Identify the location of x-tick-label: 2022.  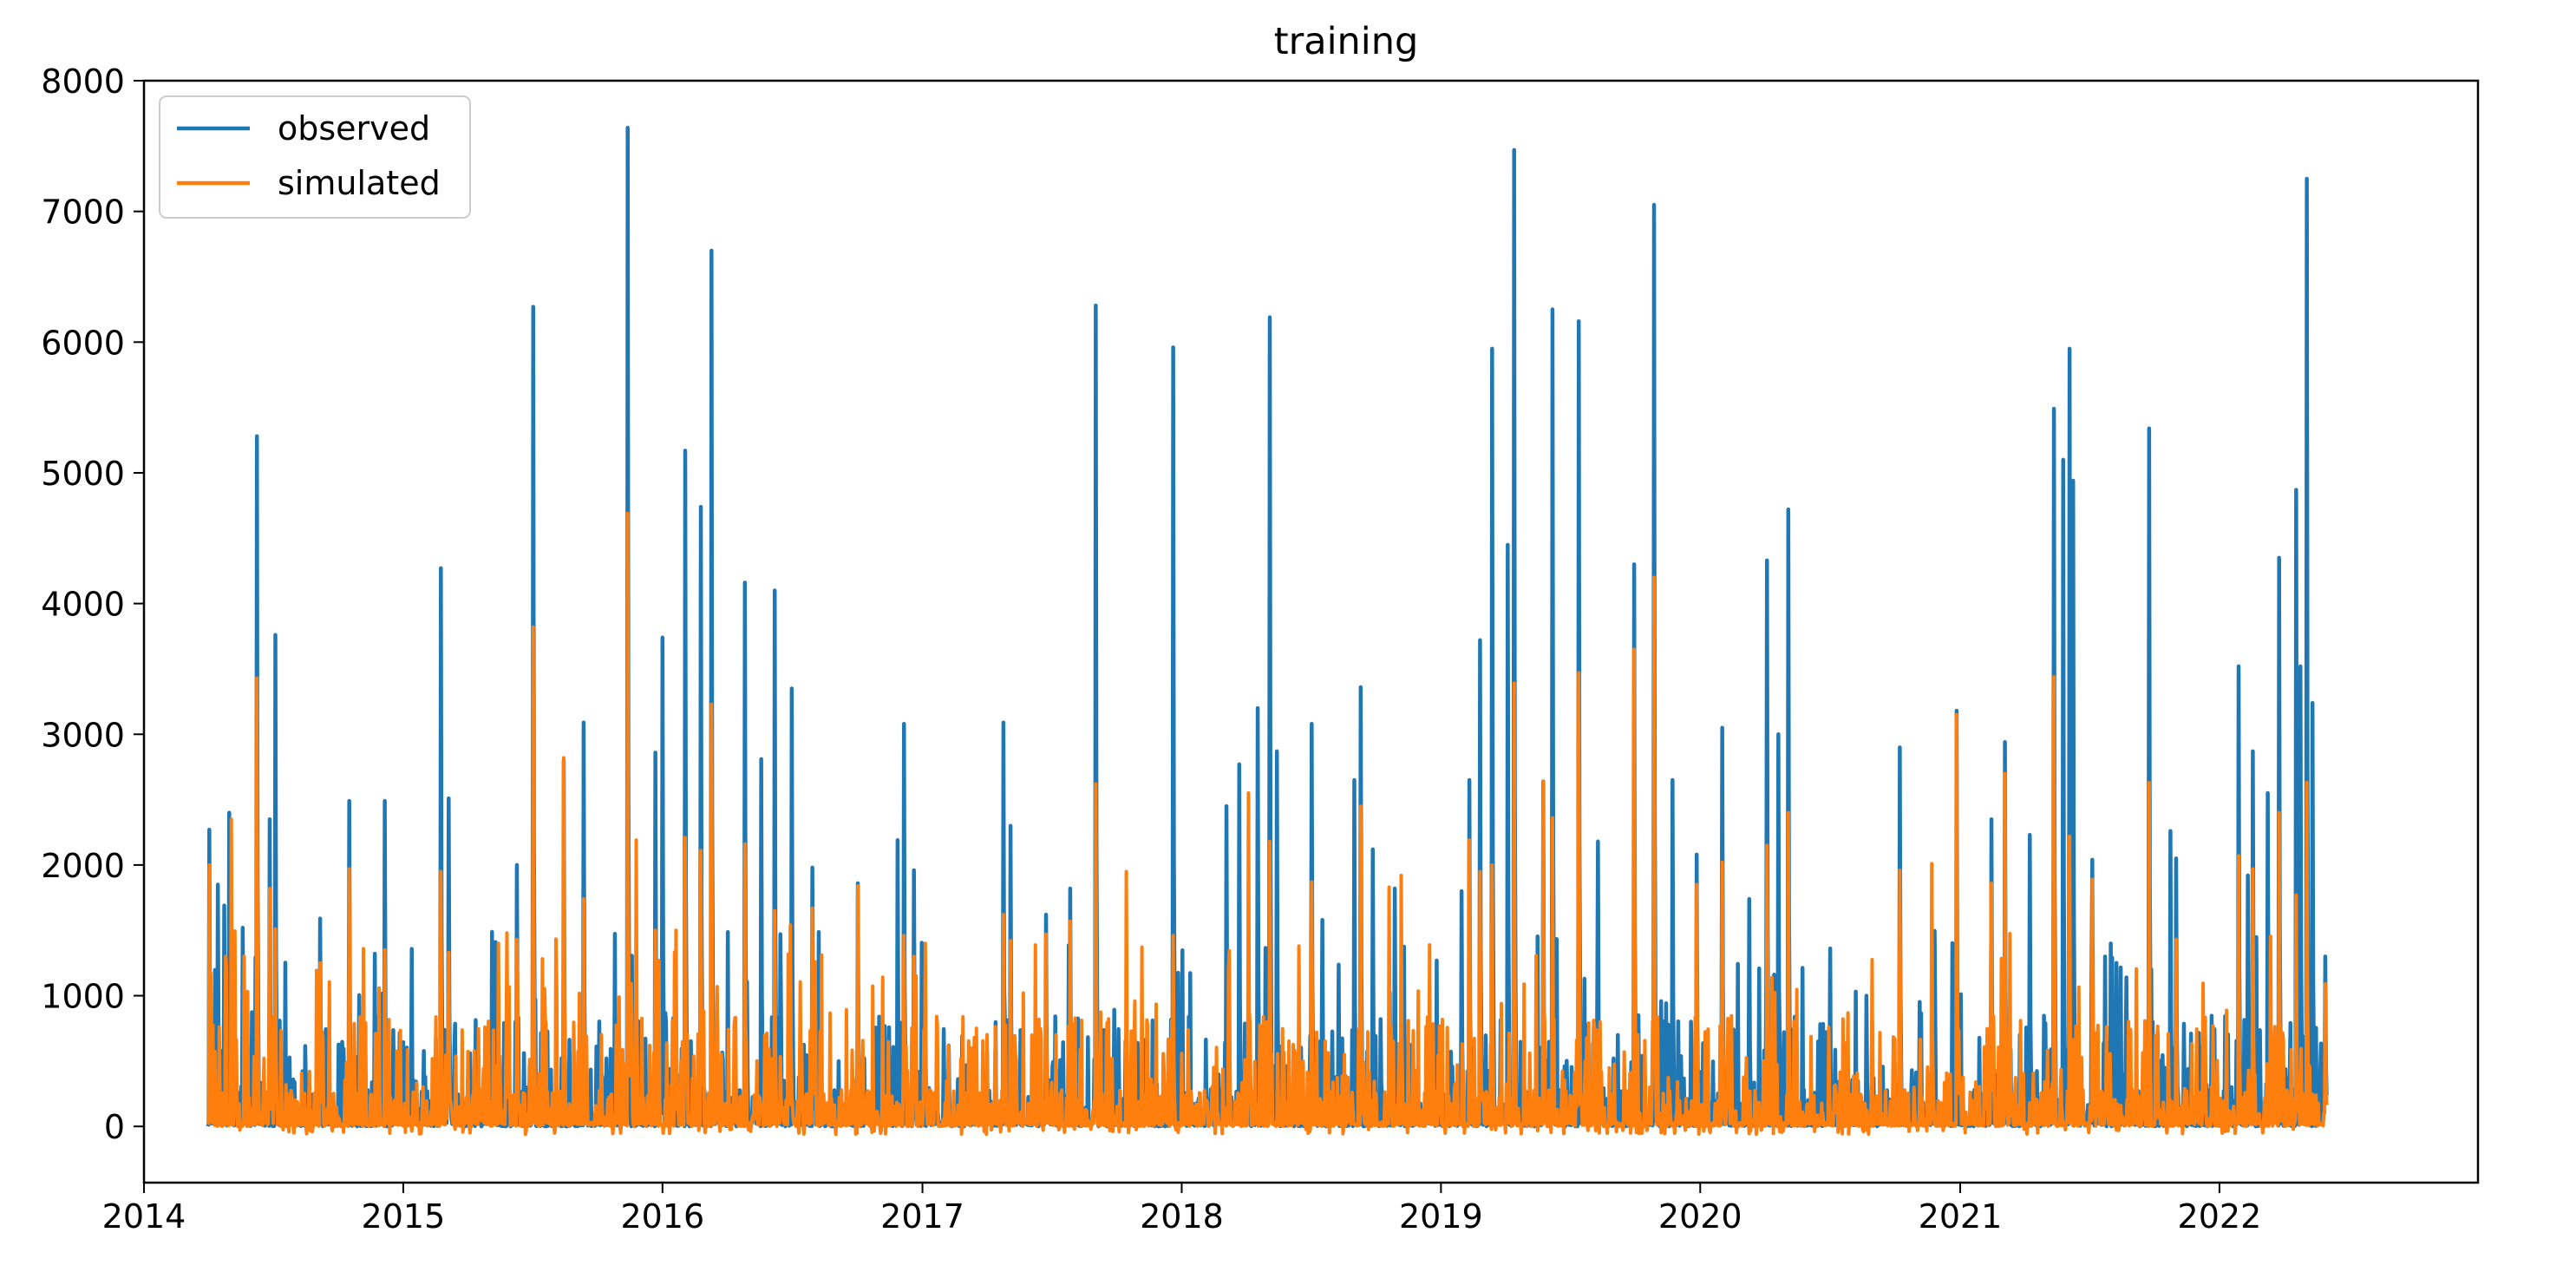
(2220, 1216).